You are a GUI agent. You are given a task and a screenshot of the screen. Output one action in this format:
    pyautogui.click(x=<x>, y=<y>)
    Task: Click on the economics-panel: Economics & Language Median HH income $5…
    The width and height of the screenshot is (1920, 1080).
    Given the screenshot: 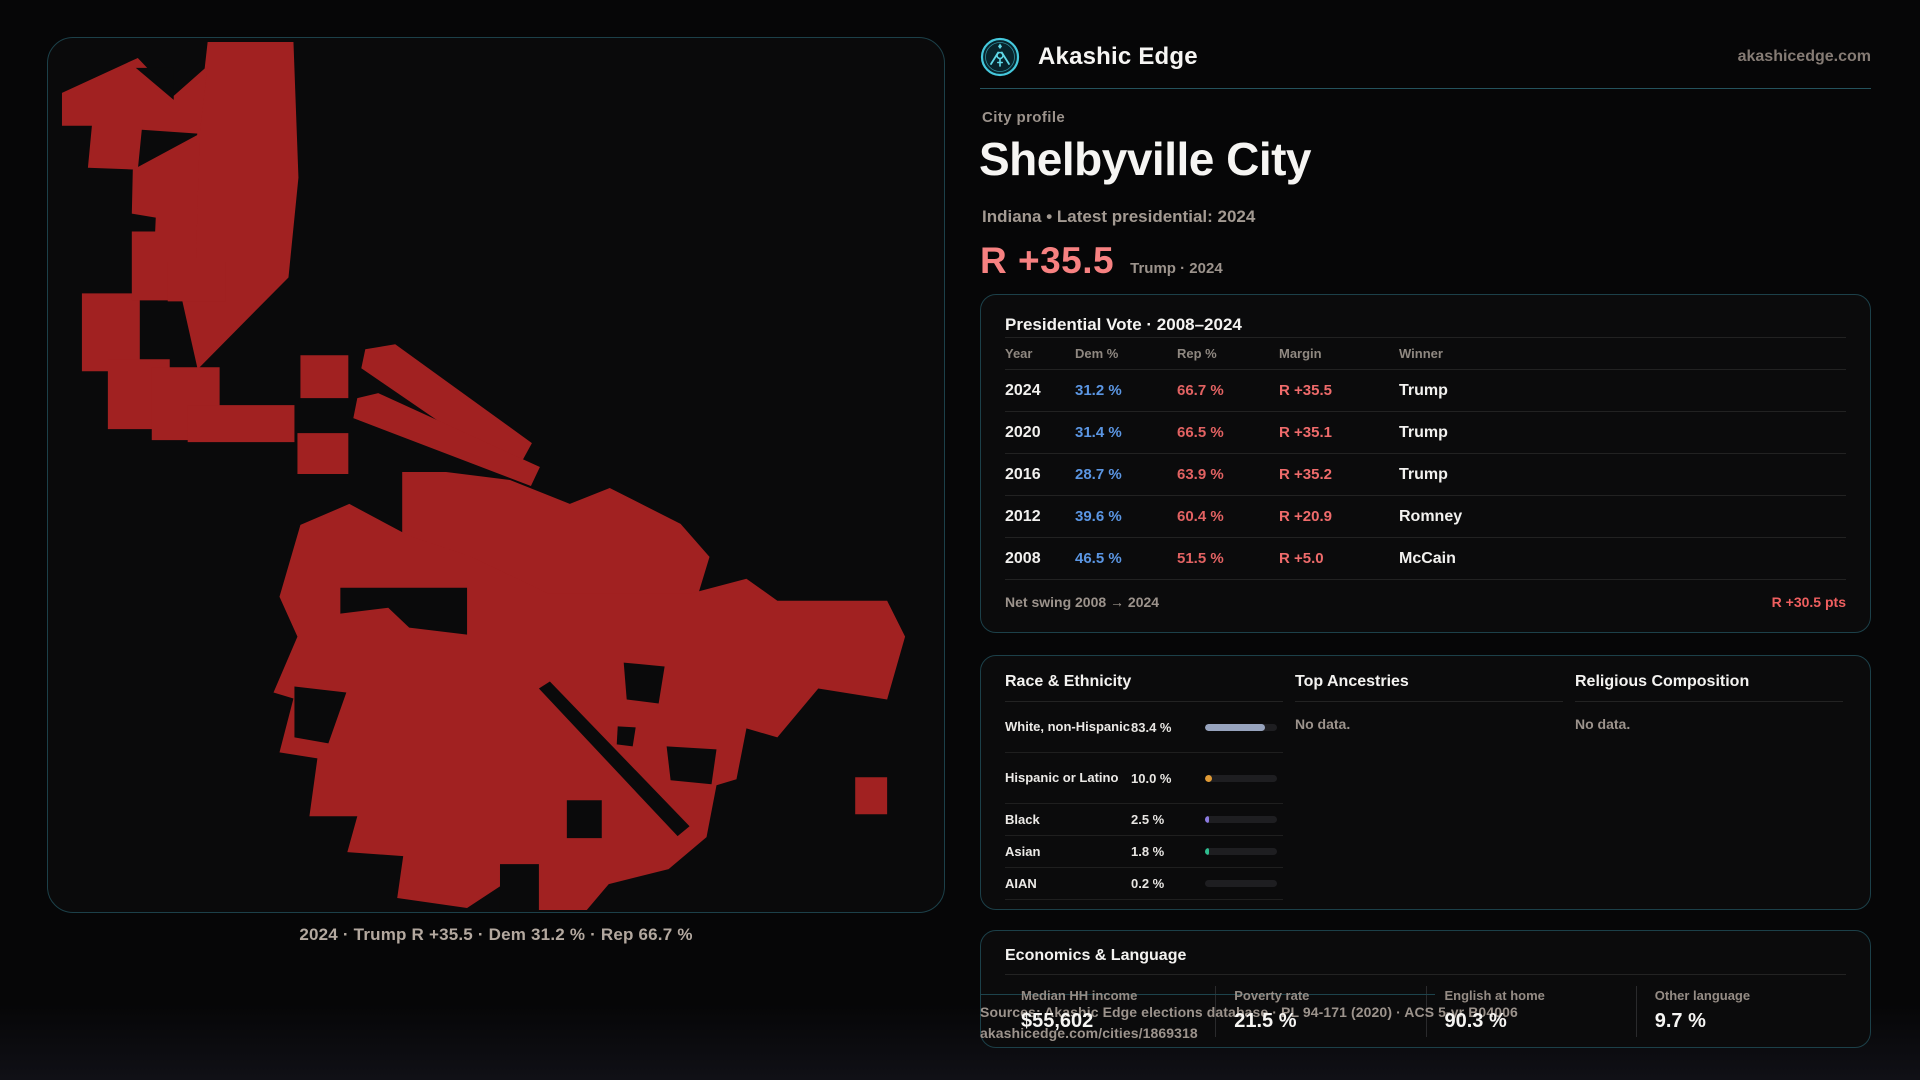 What is the action you would take?
    pyautogui.click(x=1425, y=989)
    